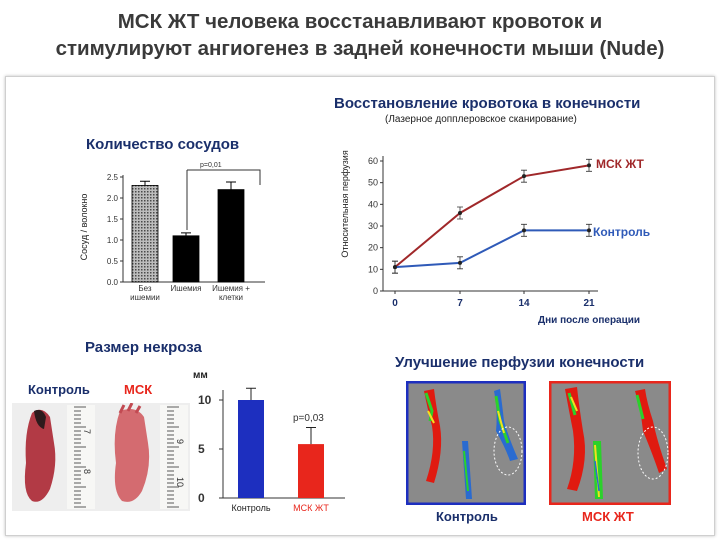  Describe the element at coordinates (231, 297) in the screenshot. I see `vessels-category-label: клетки` at that location.